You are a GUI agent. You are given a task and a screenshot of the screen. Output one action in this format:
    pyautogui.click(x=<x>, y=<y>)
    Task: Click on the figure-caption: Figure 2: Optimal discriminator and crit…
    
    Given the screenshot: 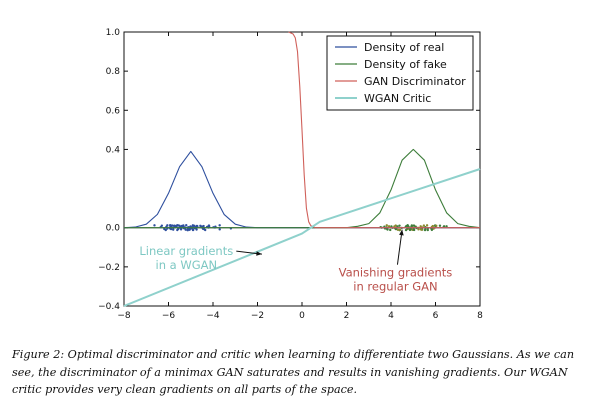 What is the action you would take?
    pyautogui.click(x=293, y=372)
    